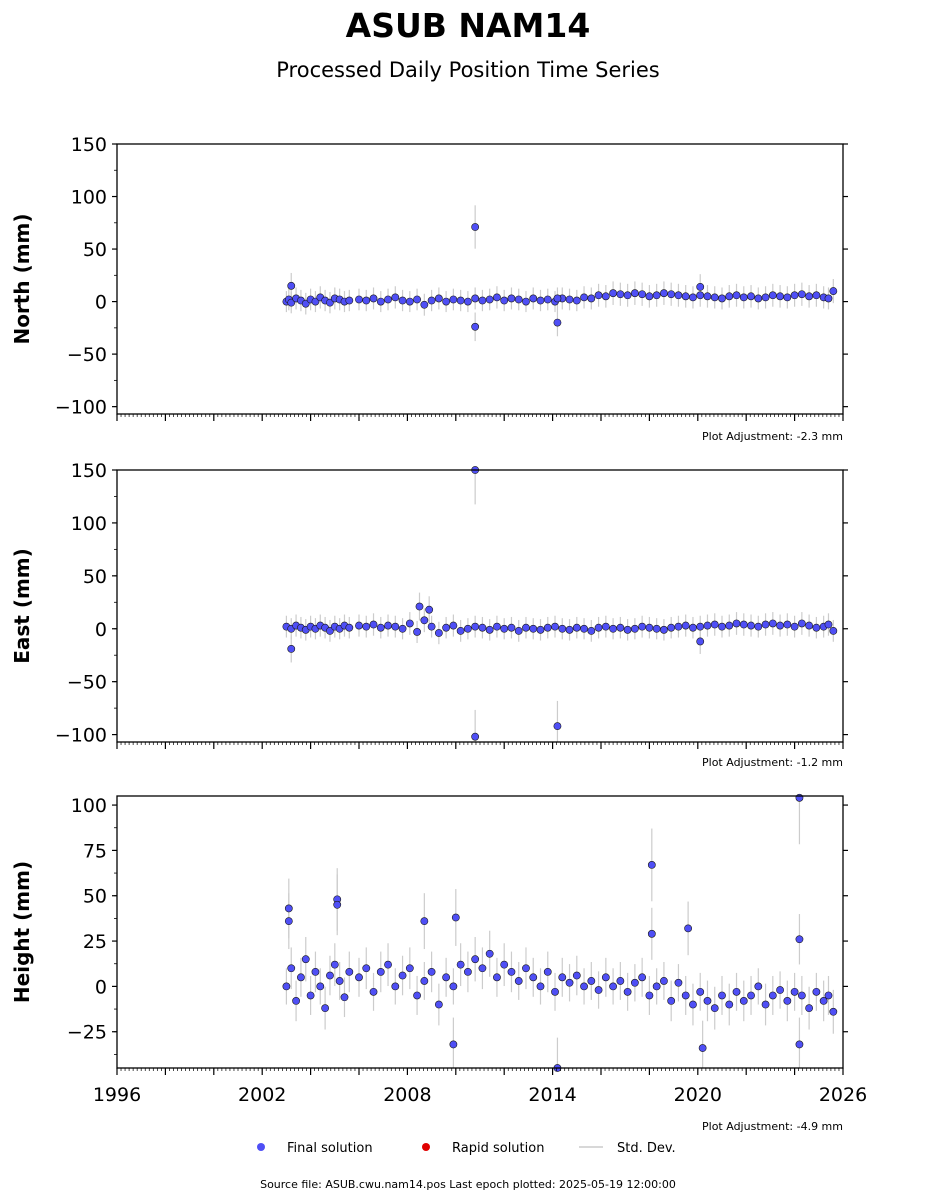  What do you see at coordinates (95, 942) in the screenshot?
I see `y-tick-label: 25` at bounding box center [95, 942].